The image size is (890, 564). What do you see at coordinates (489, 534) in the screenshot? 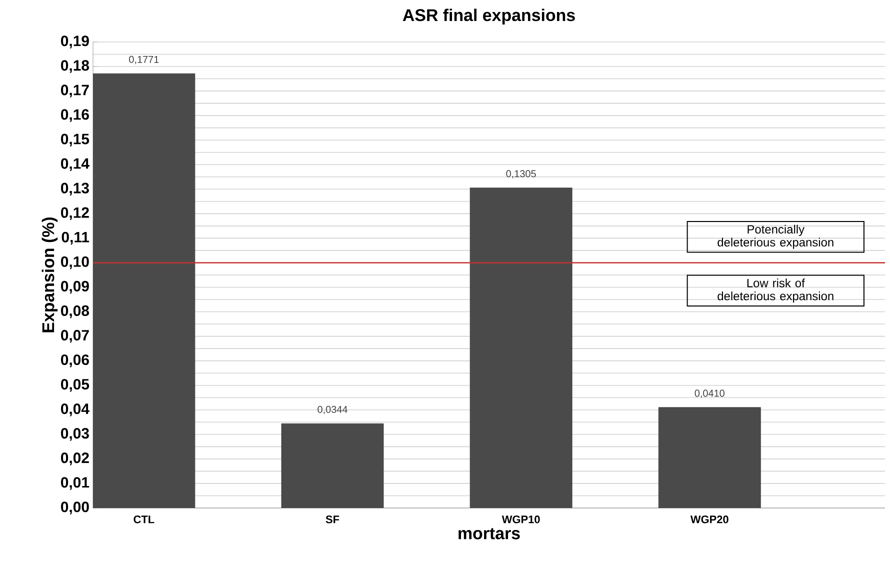
I see `x-axis-title: mortars` at bounding box center [489, 534].